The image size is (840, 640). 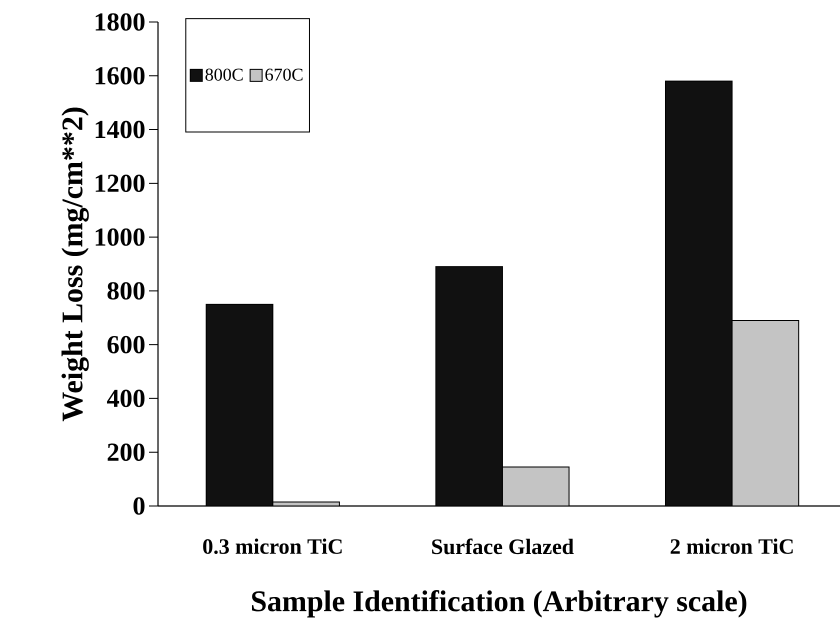 What do you see at coordinates (731, 546) in the screenshot?
I see `x-tick-label: 2 micron TiC` at bounding box center [731, 546].